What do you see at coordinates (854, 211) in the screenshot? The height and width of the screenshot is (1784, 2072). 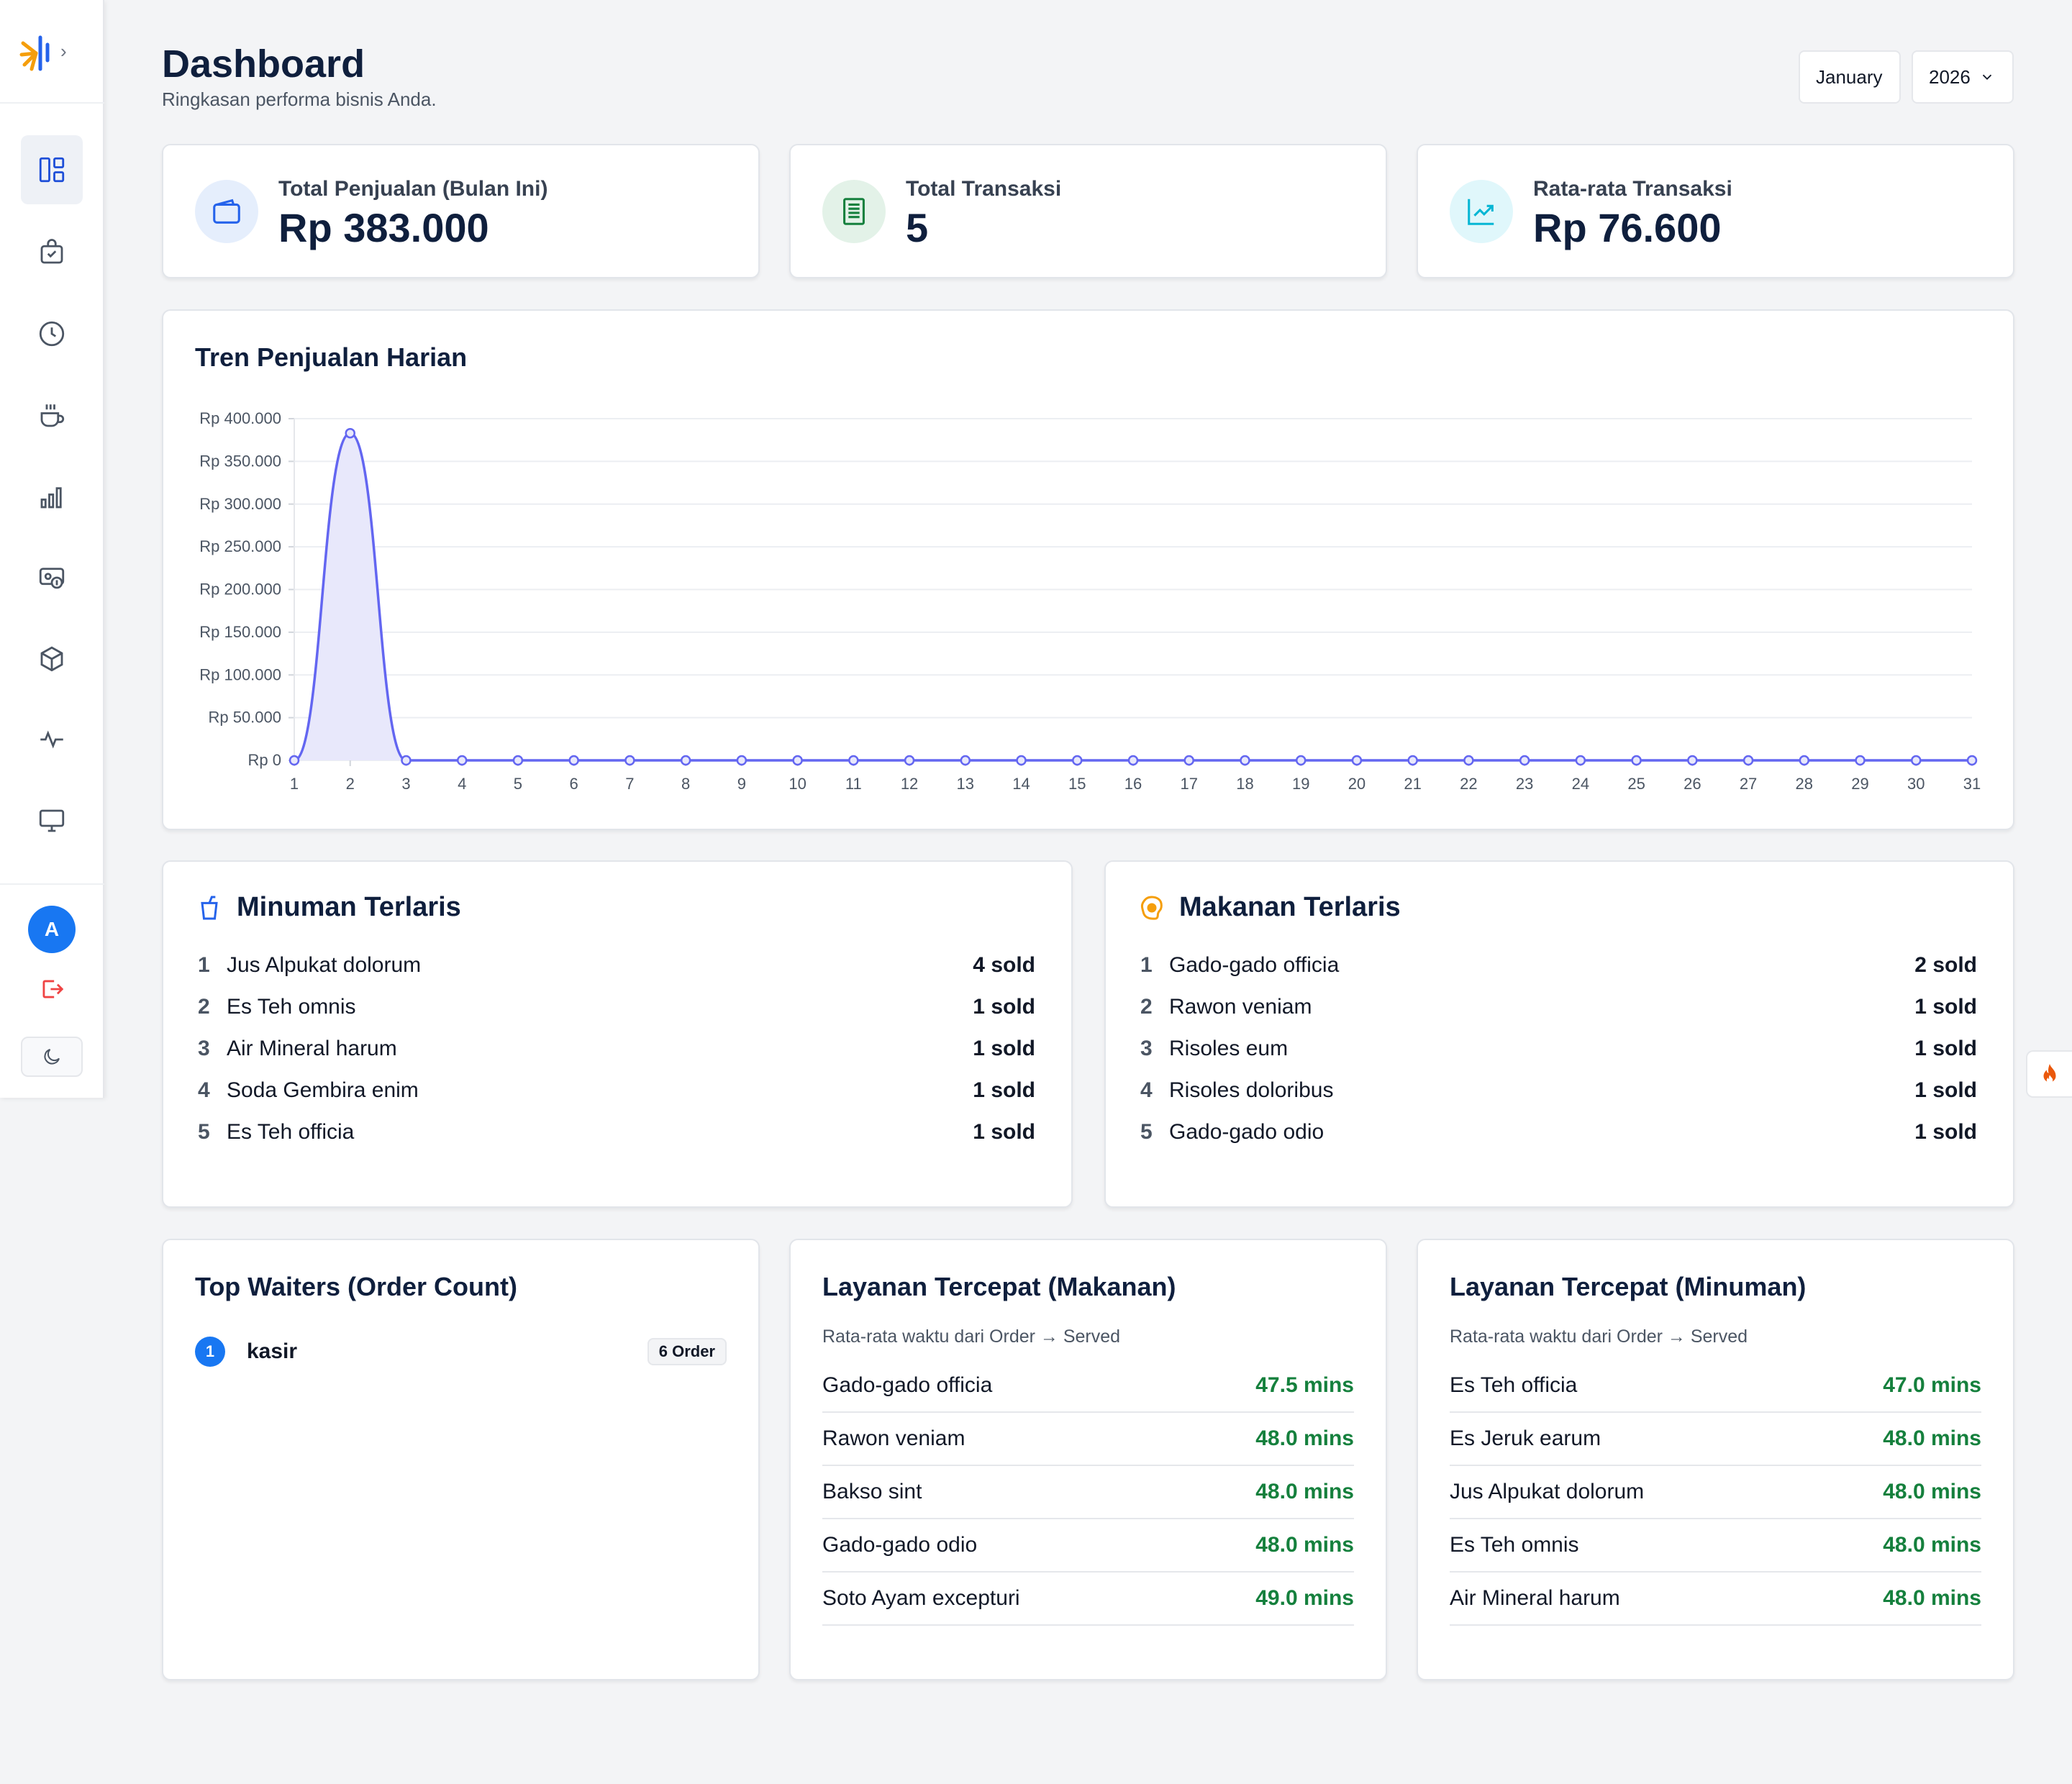 I see `receipt-icon` at bounding box center [854, 211].